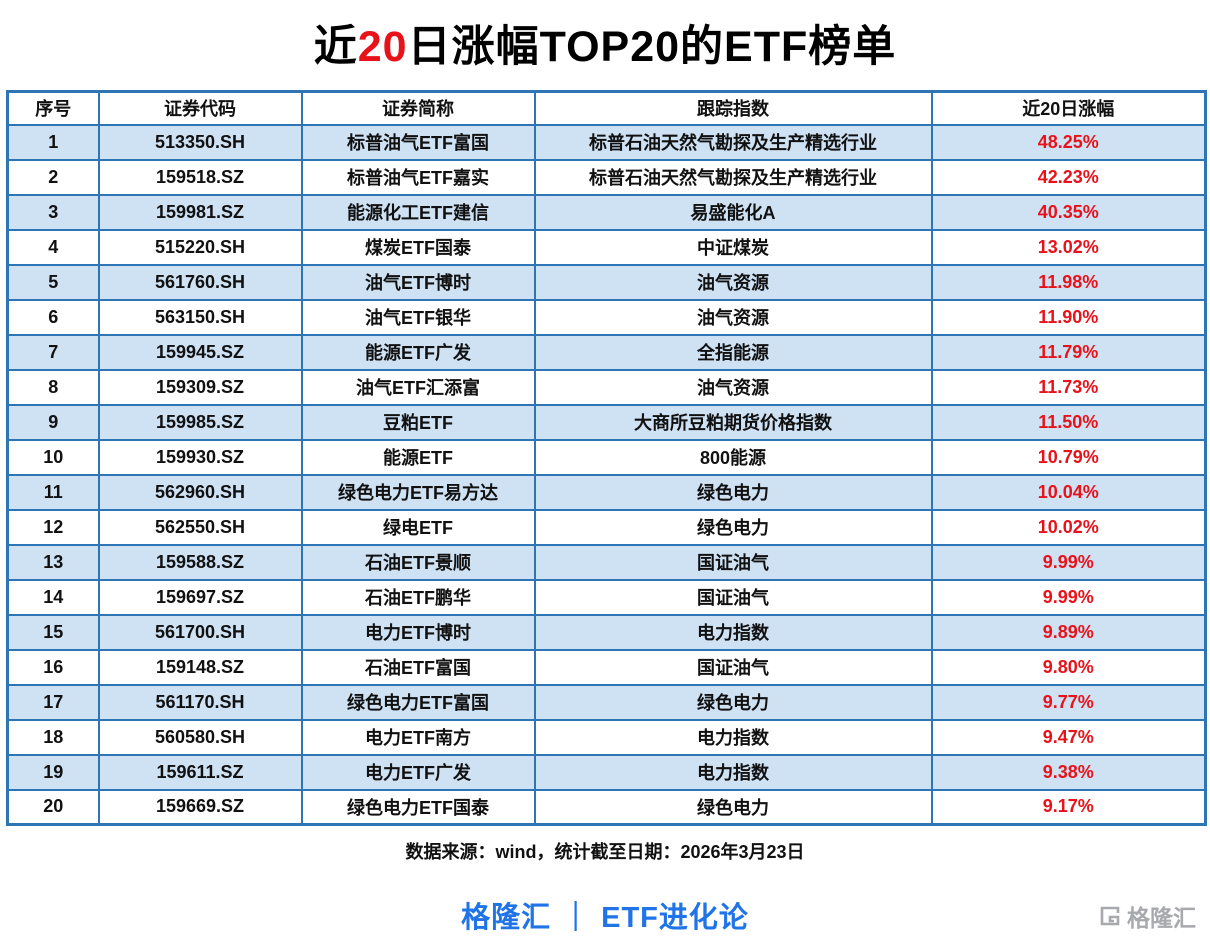 The height and width of the screenshot is (941, 1210). Describe the element at coordinates (418, 597) in the screenshot. I see `cell-name: 石油ETF鹏华` at that location.